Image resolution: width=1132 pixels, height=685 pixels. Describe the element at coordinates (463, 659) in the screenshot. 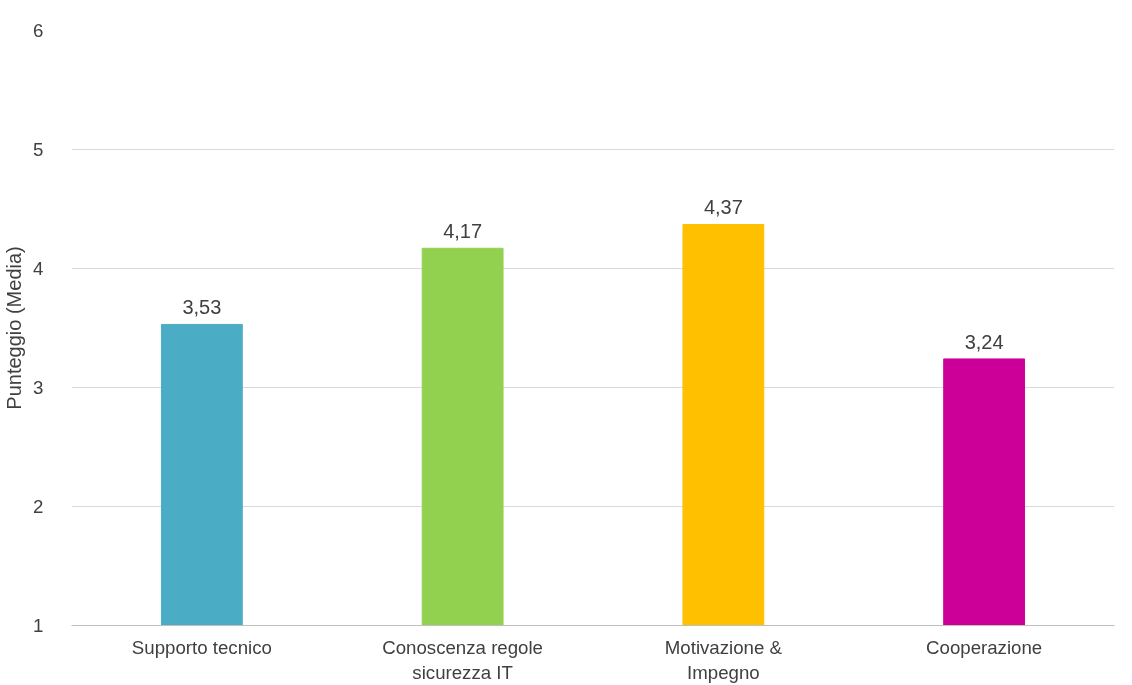

I see `x-tick-label: Conoscenza regole sicurezza IT` at that location.